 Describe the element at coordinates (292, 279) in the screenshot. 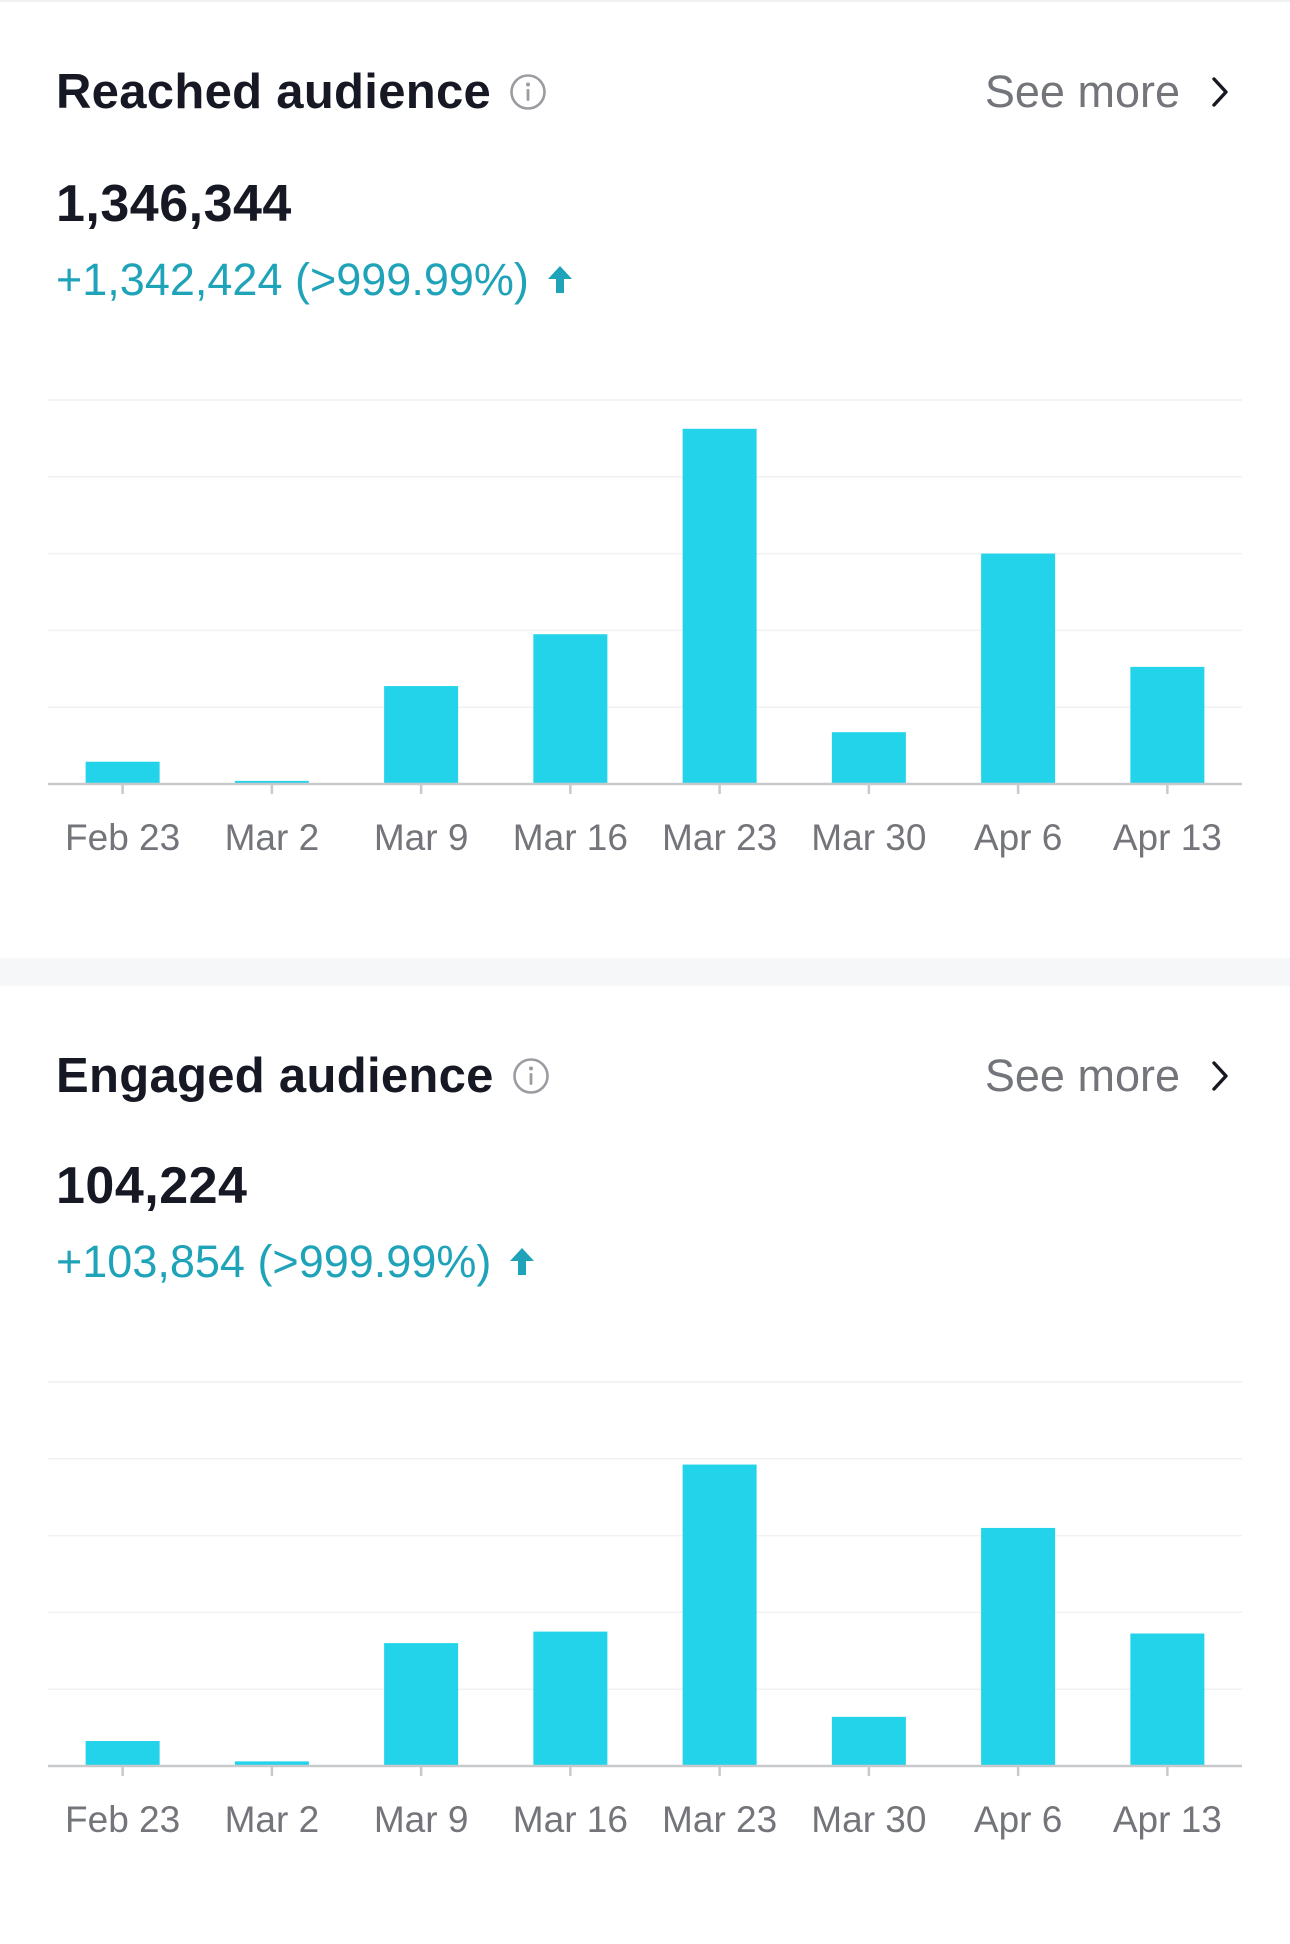

I see `metric-change-text: +1,342,424 (>999.99%)` at that location.